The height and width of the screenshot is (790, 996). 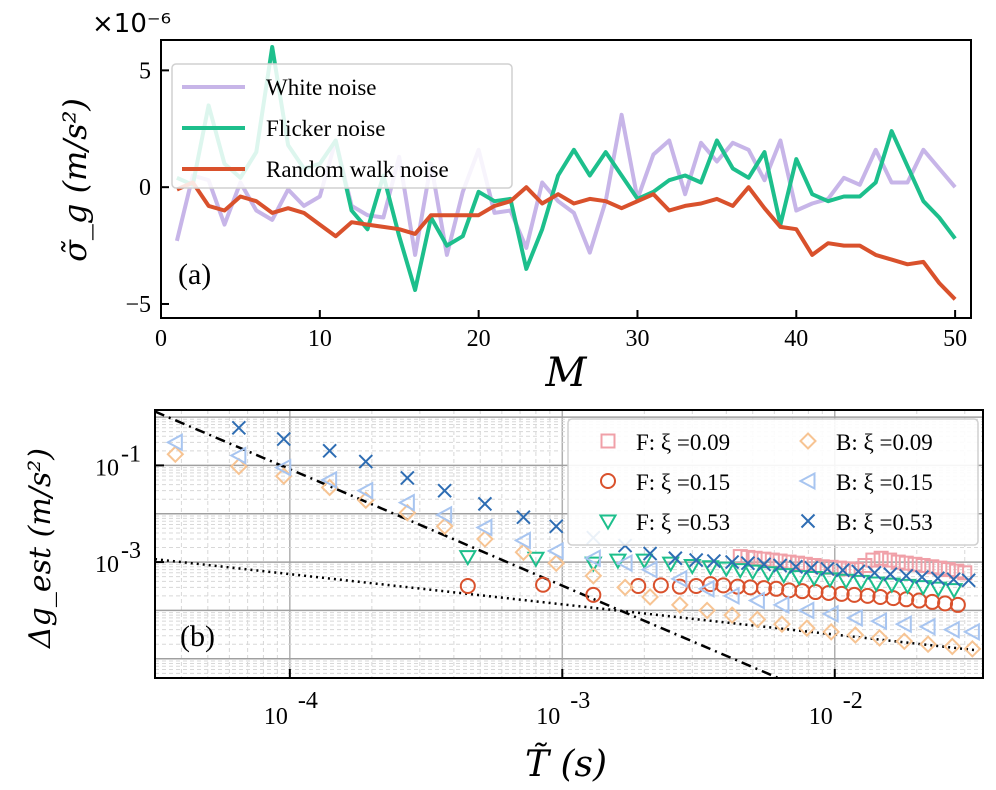 What do you see at coordinates (853, 701) in the screenshot?
I see `x-tick-exponent: -2` at bounding box center [853, 701].